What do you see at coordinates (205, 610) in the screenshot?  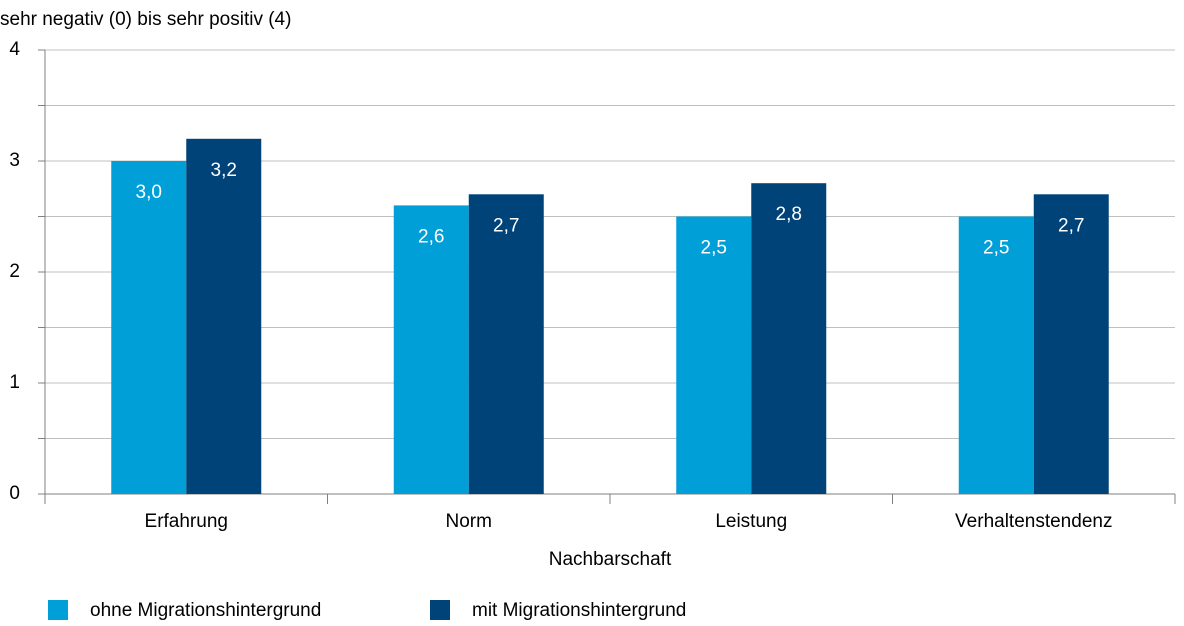 I see `legend-label: ohne Migrationshintergrund` at bounding box center [205, 610].